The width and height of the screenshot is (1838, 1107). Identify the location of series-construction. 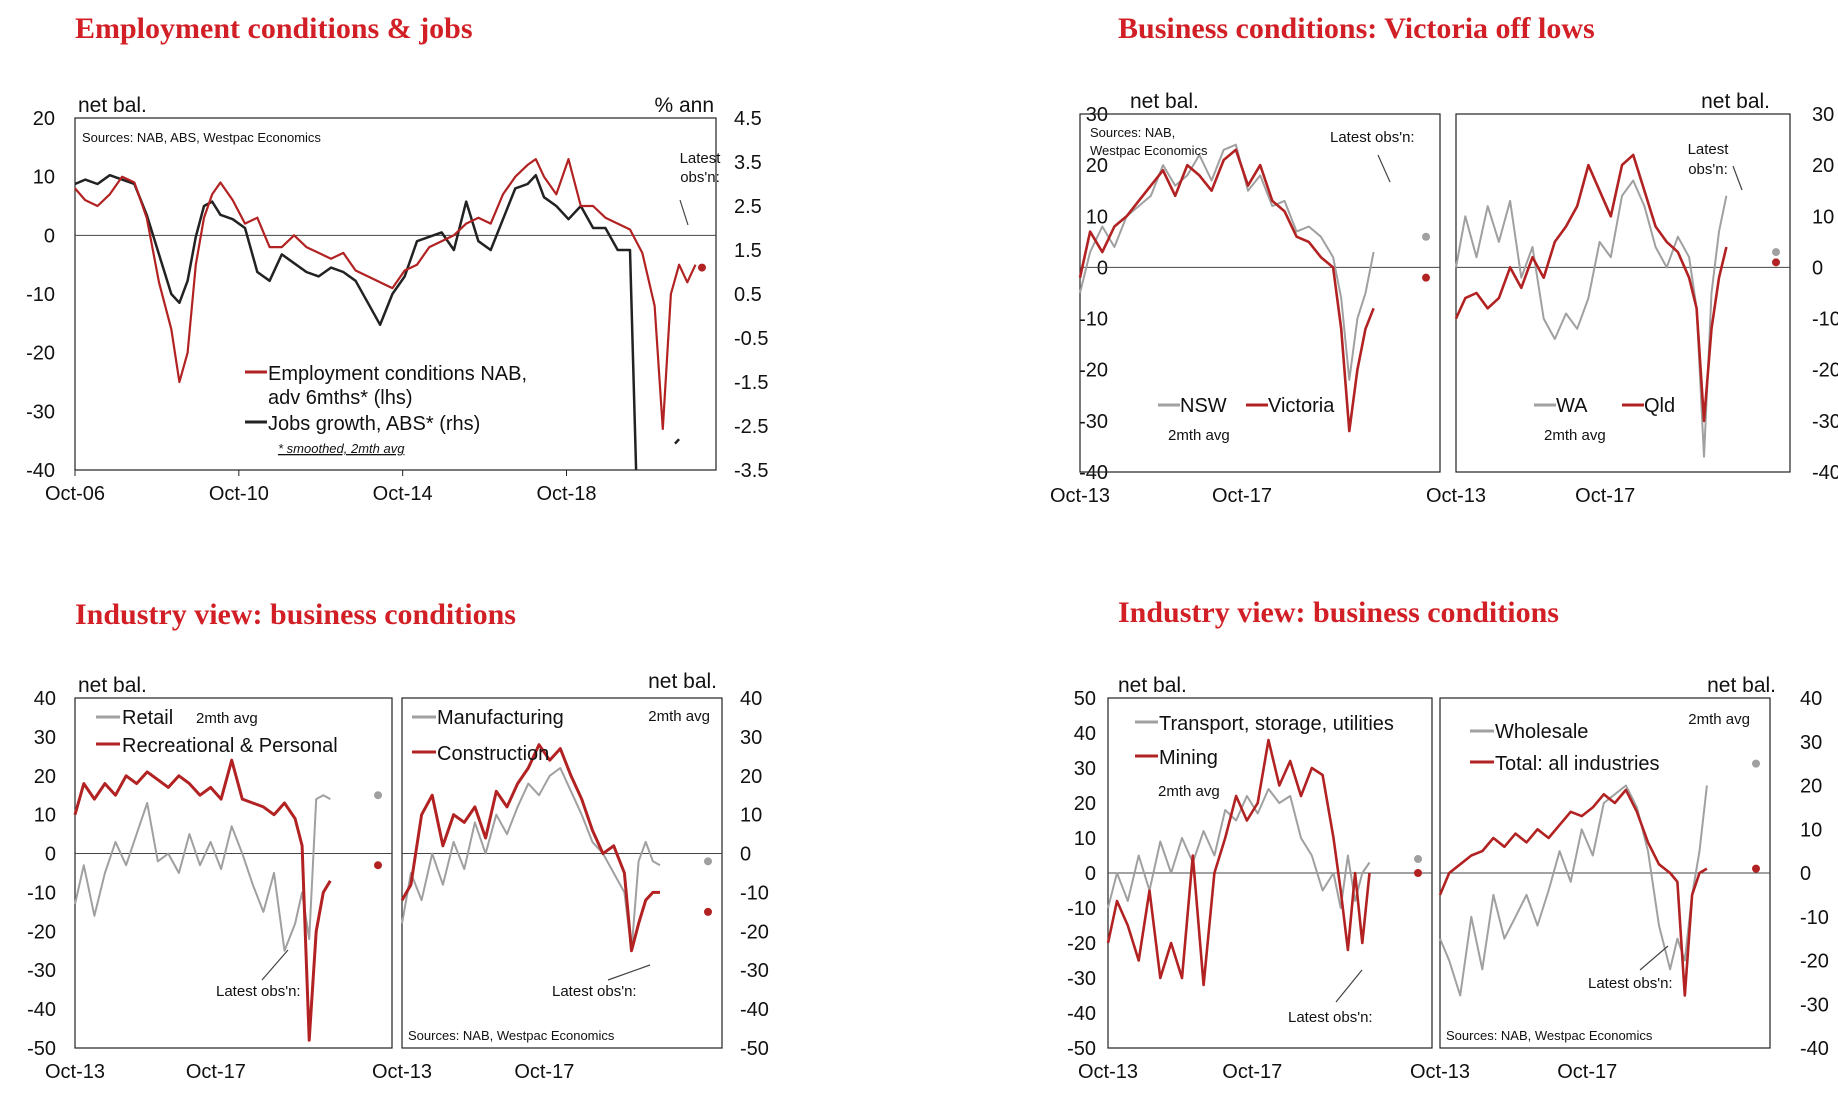
(530, 848).